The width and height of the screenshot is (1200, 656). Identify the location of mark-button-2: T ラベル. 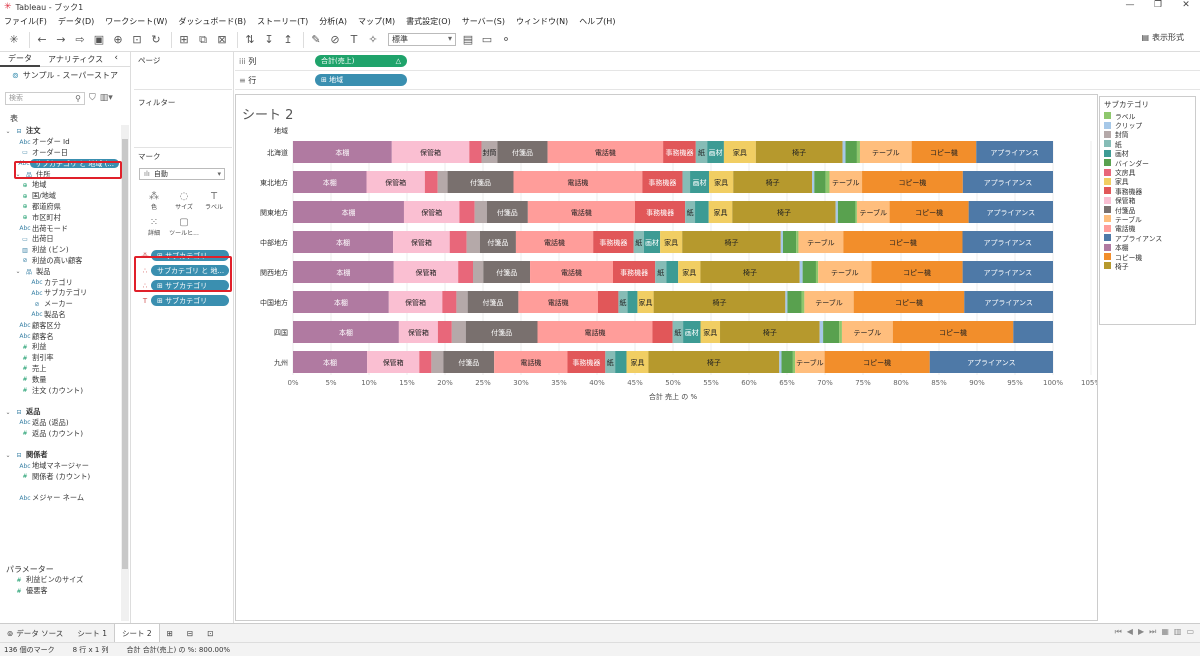
(214, 201).